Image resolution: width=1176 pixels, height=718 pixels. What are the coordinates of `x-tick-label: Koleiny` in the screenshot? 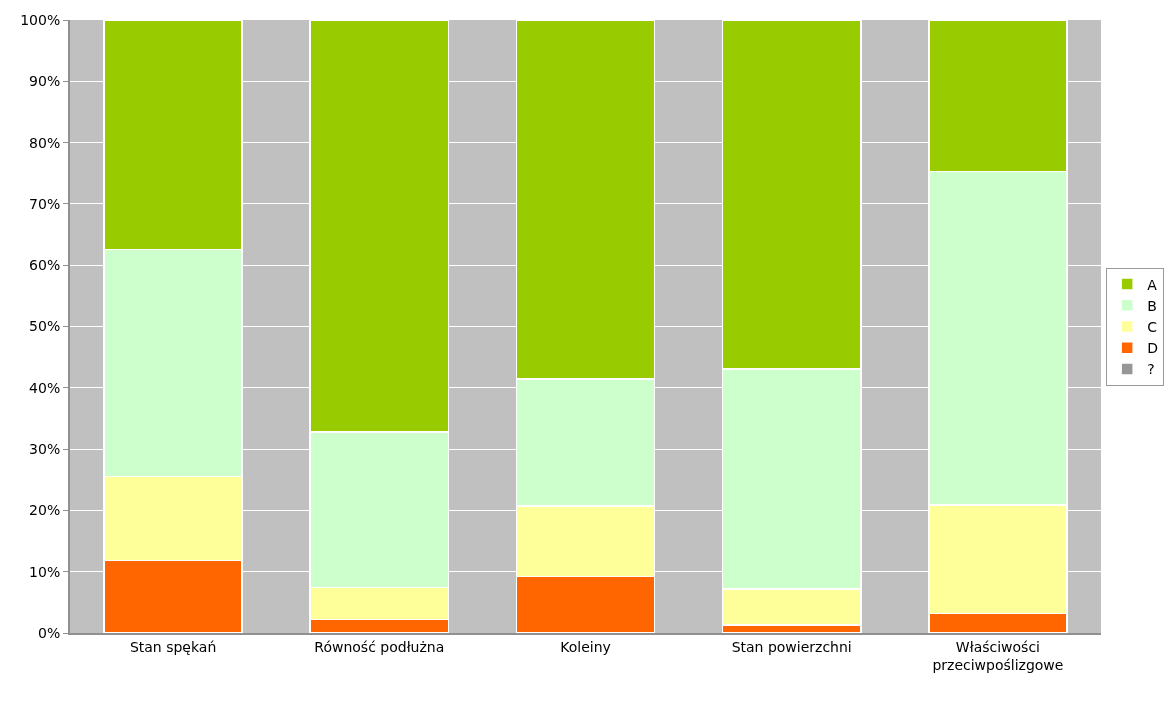 It's located at (585, 646).